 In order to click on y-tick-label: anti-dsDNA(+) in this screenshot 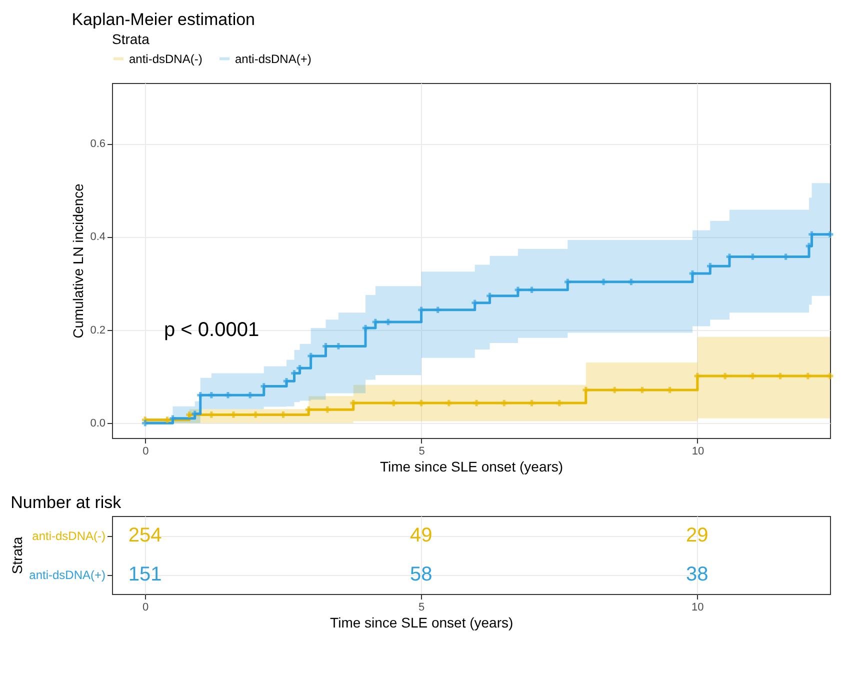, I will do `click(67, 575)`.